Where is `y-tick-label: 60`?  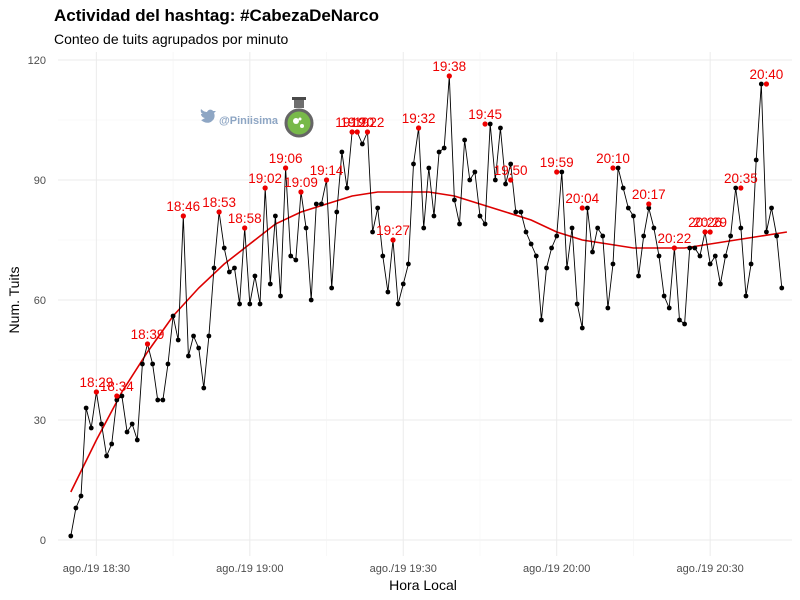
y-tick-label: 60 is located at coordinates (40, 301).